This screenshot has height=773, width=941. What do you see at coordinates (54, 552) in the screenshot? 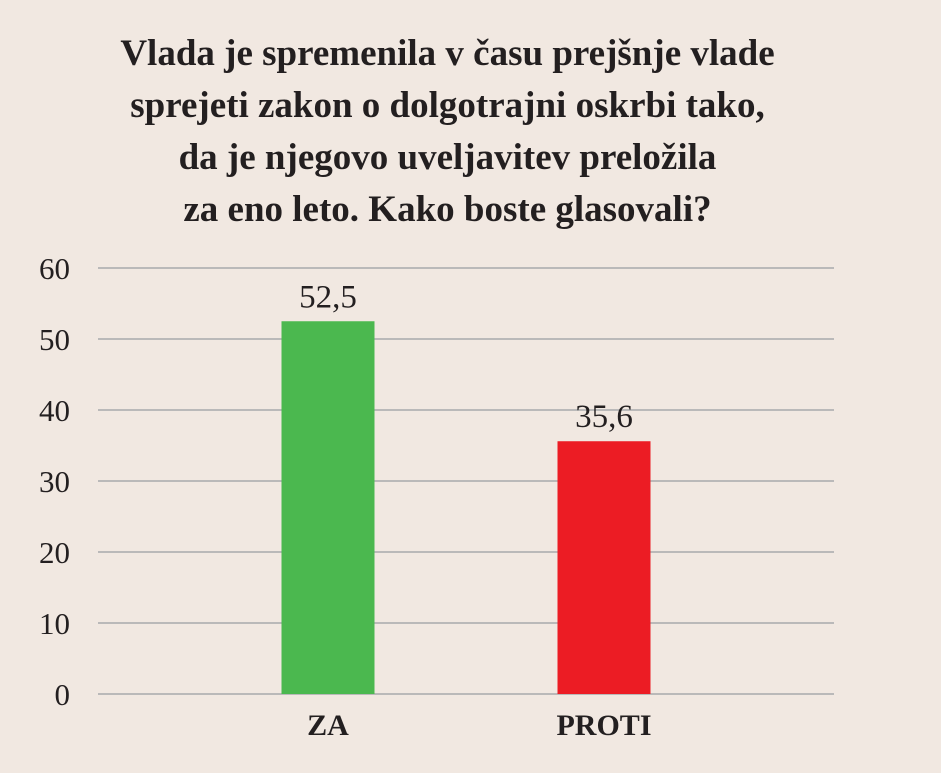
I see `y-tick-label: 20` at bounding box center [54, 552].